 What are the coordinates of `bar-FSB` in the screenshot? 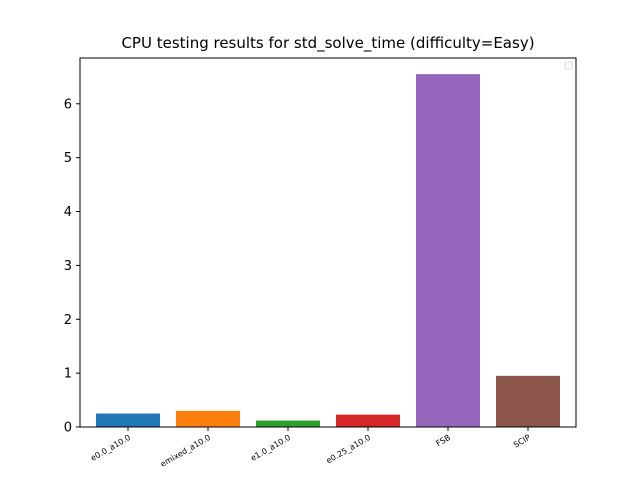 It's located at (448, 250).